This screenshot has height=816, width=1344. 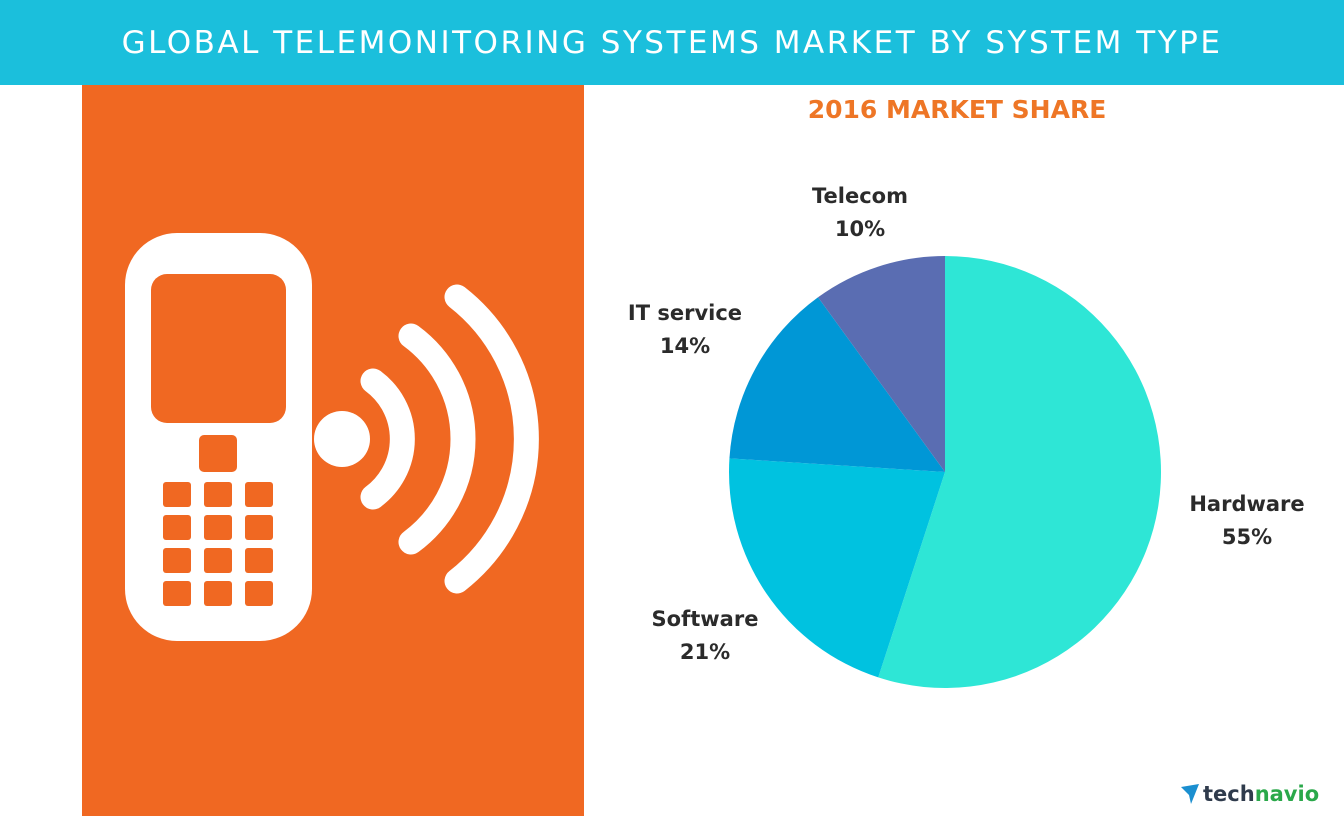 What do you see at coordinates (685, 330) in the screenshot?
I see `slice-label-it-service: IT service 14%` at bounding box center [685, 330].